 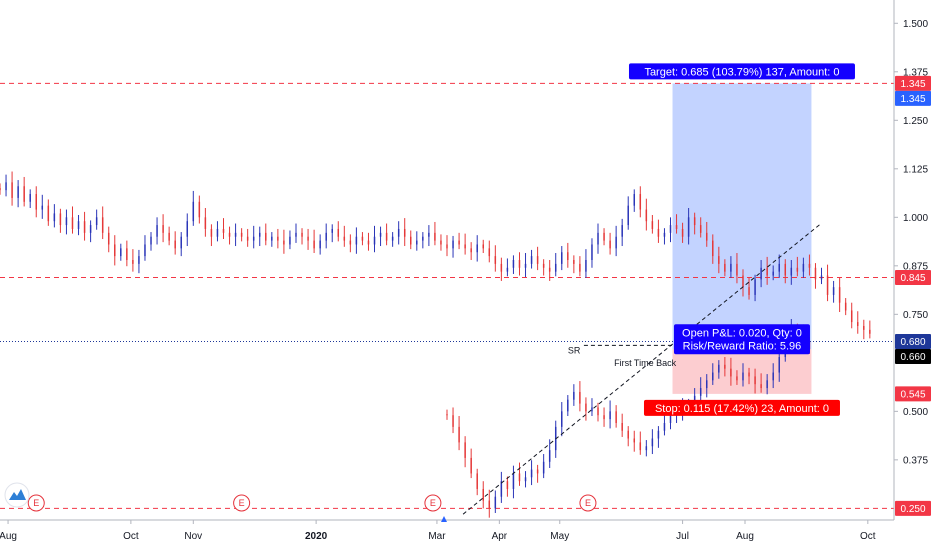 I want to click on stop-zone, so click(x=742, y=371).